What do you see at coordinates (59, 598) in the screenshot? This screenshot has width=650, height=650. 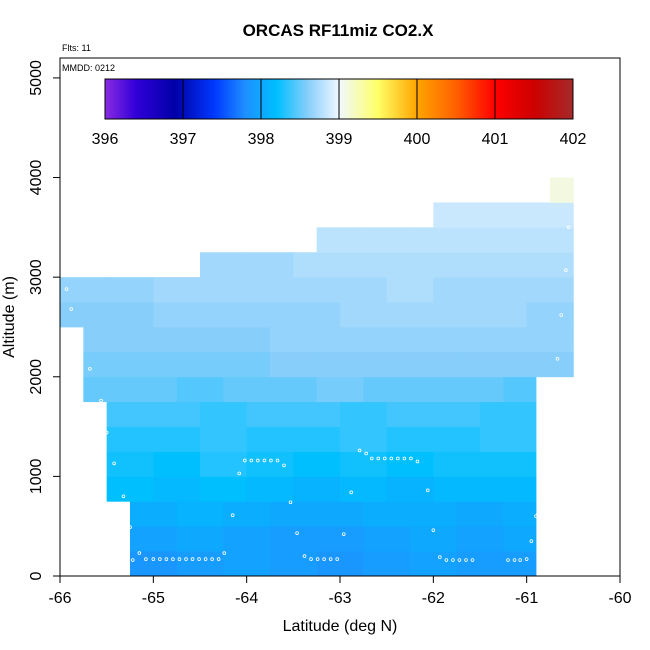 I see `x-tick-label: -66` at bounding box center [59, 598].